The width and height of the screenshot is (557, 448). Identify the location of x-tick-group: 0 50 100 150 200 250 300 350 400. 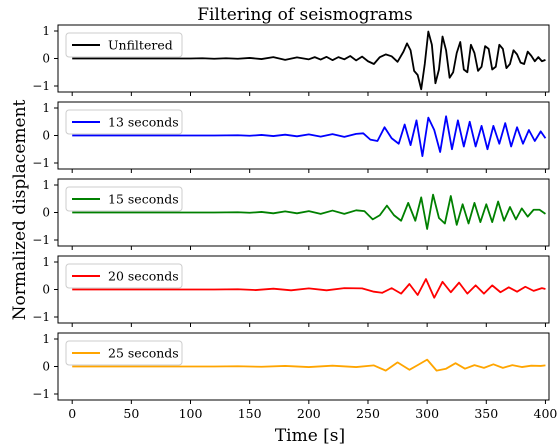
(312, 413).